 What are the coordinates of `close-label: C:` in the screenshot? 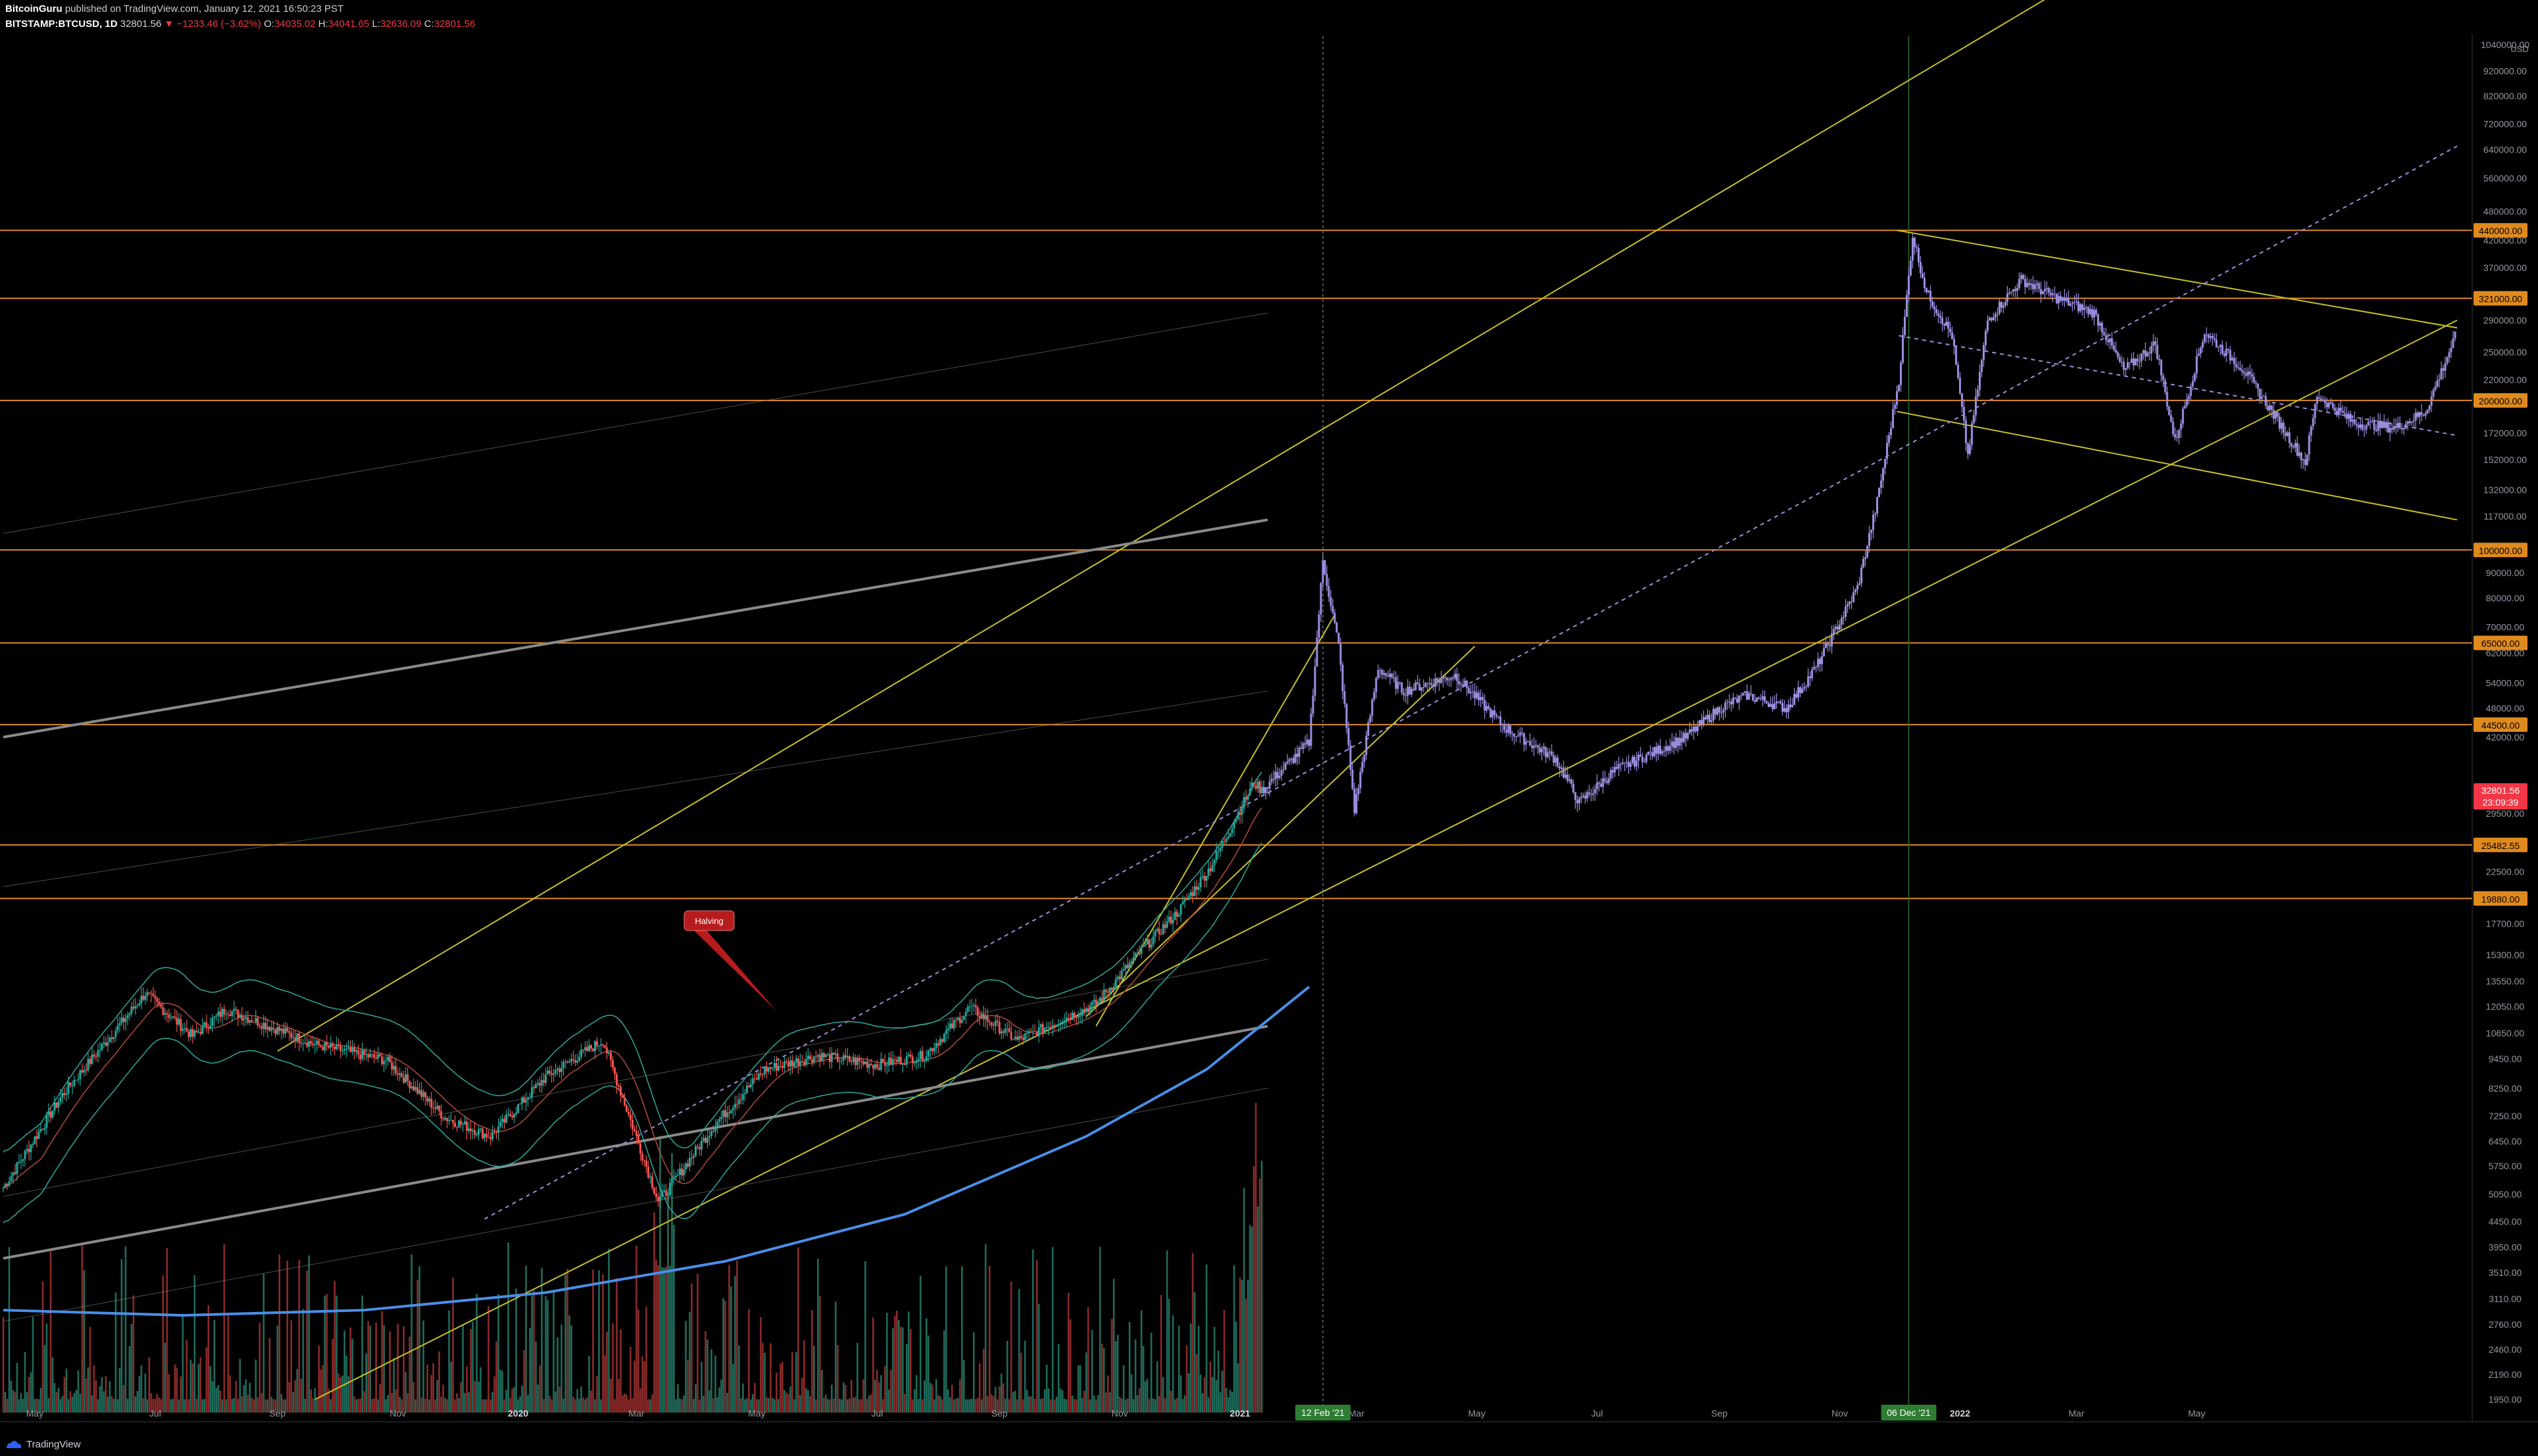 It's located at (429, 24).